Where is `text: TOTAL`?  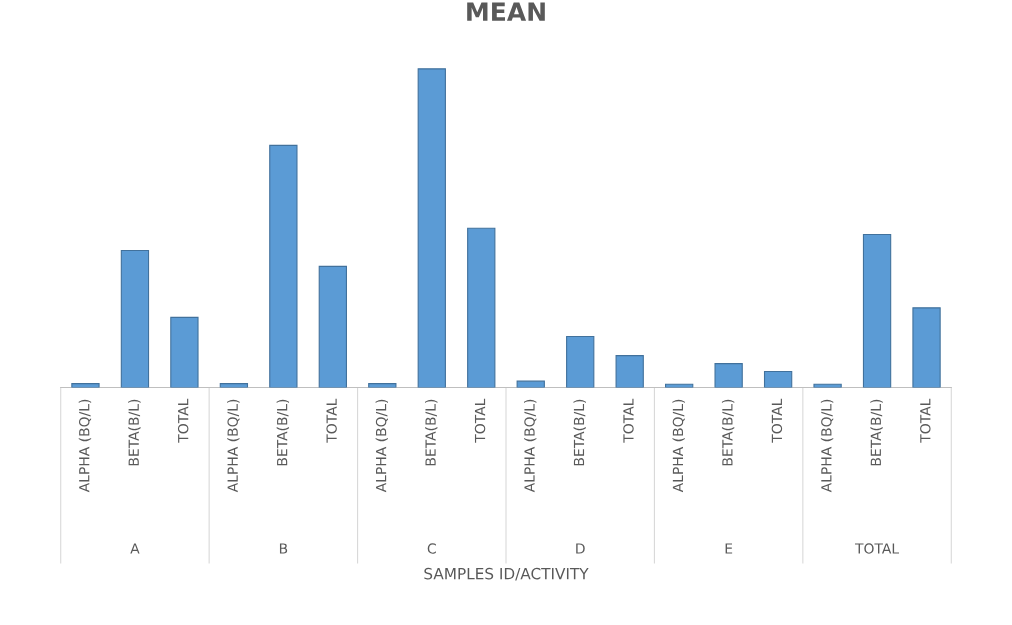
text: TOTAL is located at coordinates (877, 548).